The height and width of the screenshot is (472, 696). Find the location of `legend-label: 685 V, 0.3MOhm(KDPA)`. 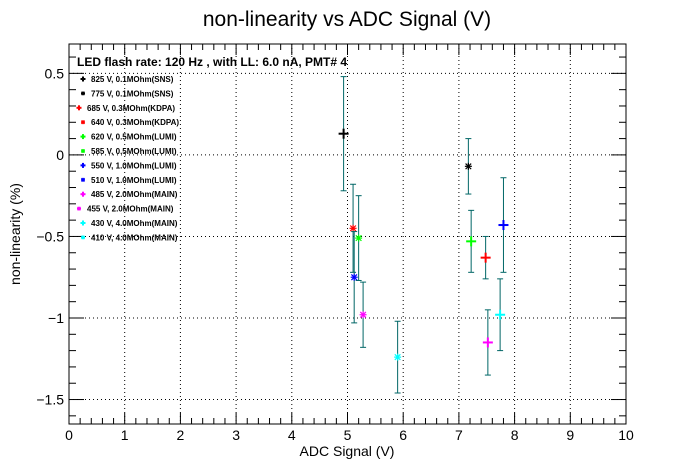

legend-label: 685 V, 0.3MOhm(KDPA) is located at coordinates (131, 108).